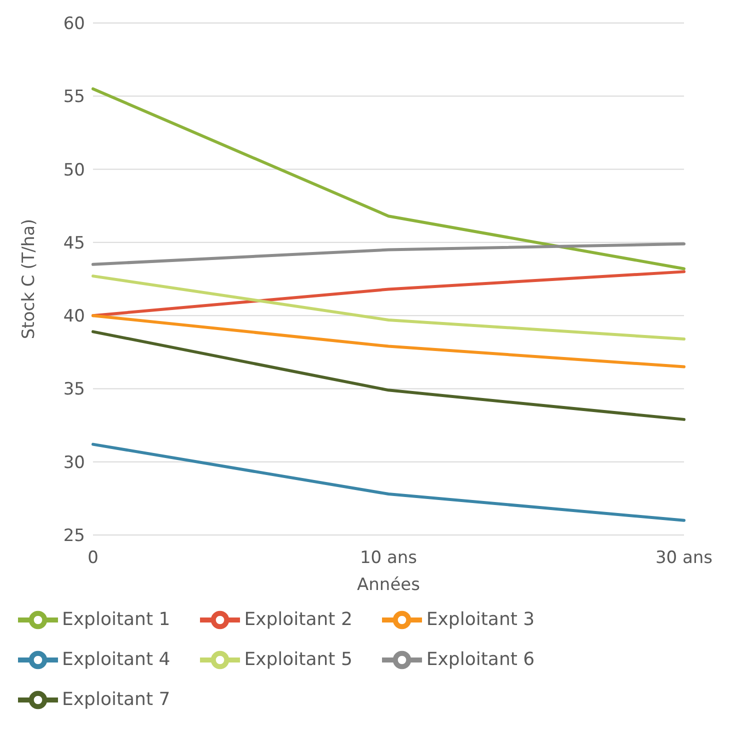 The image size is (732, 738). Describe the element at coordinates (480, 659) in the screenshot. I see `legend-label: Exploitant 6` at that location.